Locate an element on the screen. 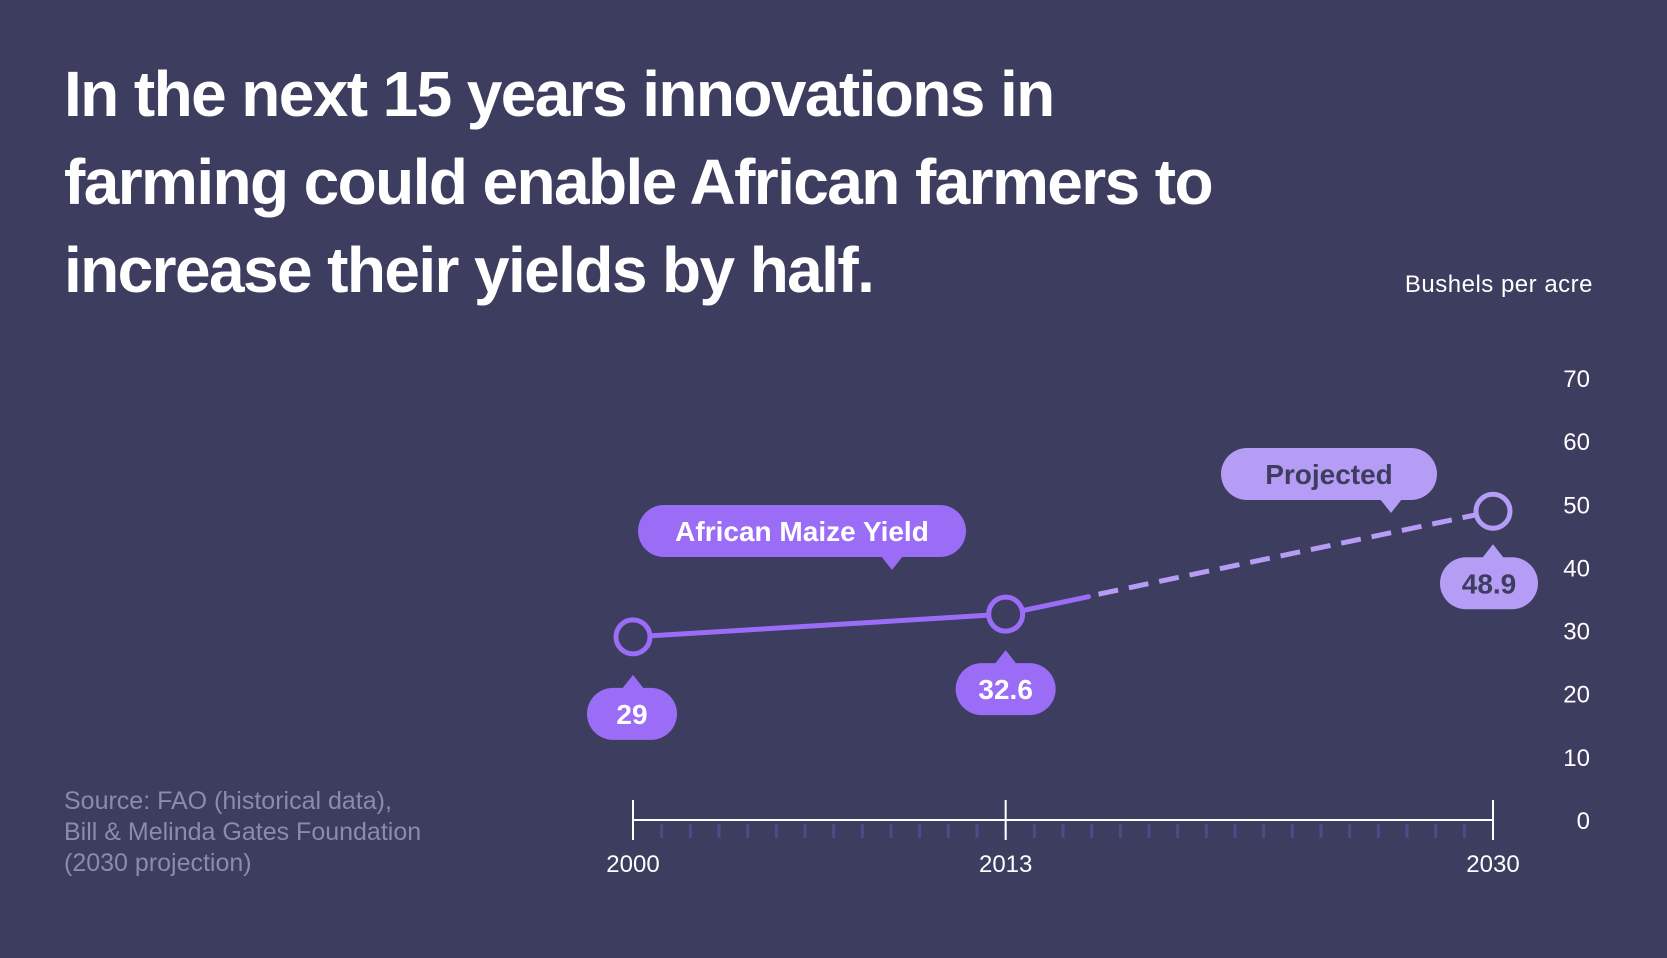  data-label-2030-shape is located at coordinates (1489, 583).